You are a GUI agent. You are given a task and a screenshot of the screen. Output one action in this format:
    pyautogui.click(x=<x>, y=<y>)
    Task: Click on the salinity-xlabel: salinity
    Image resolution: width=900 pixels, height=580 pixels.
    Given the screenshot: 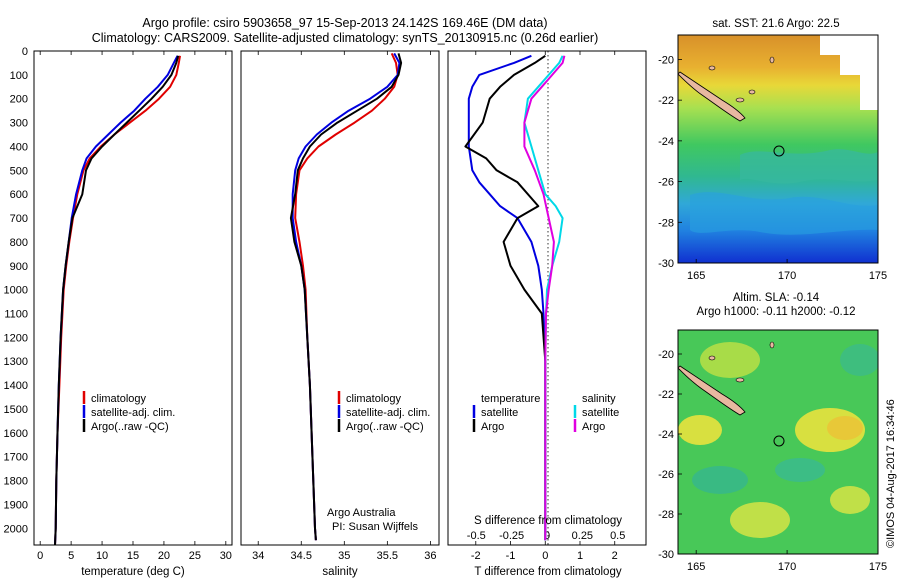 What is the action you would take?
    pyautogui.click(x=339, y=572)
    